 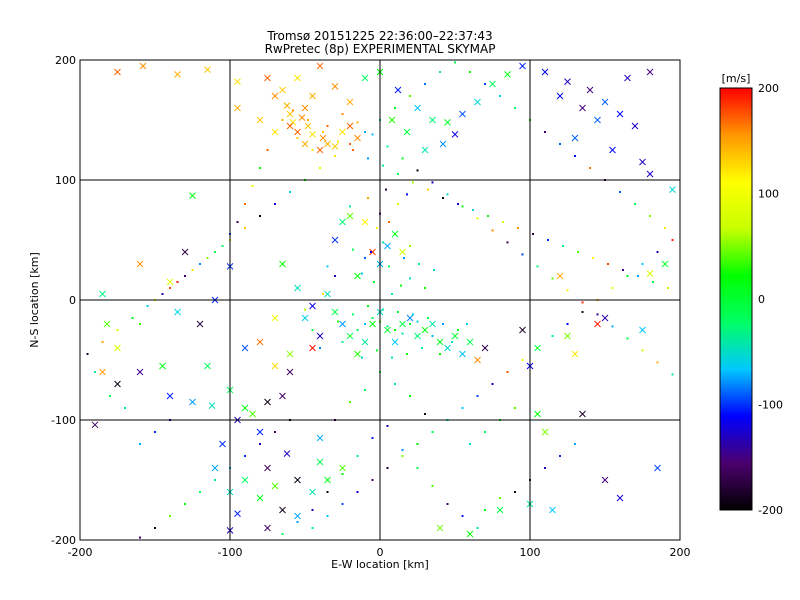 What do you see at coordinates (65, 60) in the screenshot?
I see `y-tick-label: 200` at bounding box center [65, 60].